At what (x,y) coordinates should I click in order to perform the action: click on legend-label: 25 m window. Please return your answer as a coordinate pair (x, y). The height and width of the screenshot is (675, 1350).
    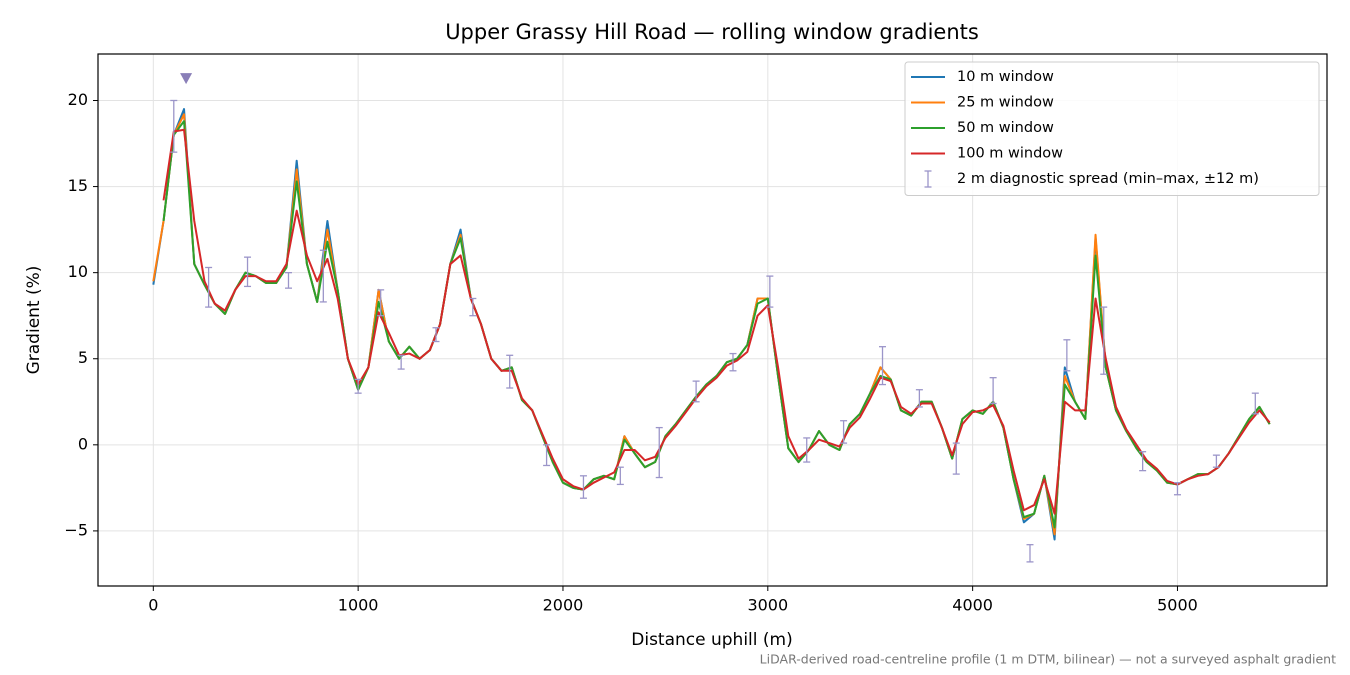
    Looking at the image, I should click on (1005, 103).